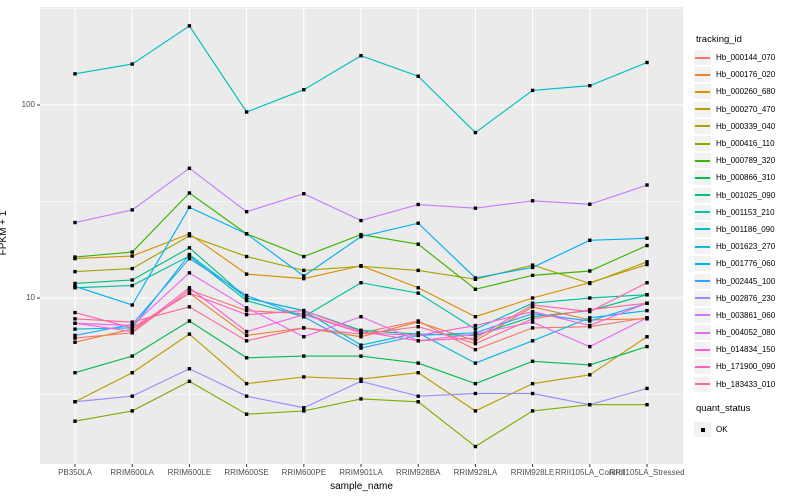 This screenshot has height=500, width=800. I want to click on legend-item: Hb_000144_070, so click(734, 57).